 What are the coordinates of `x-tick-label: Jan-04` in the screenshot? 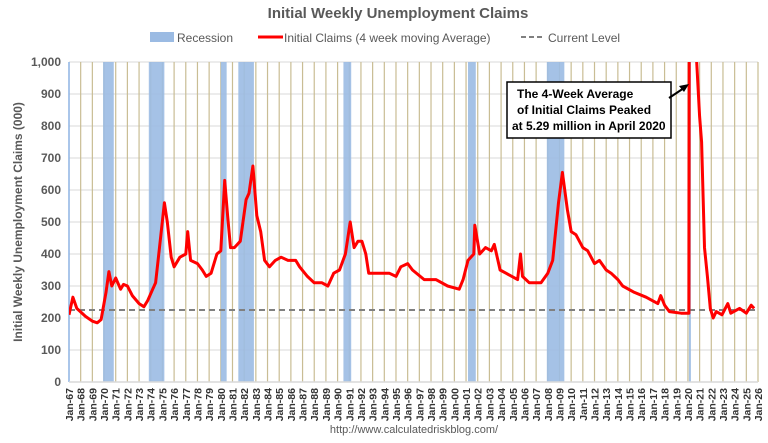 It's located at (502, 404).